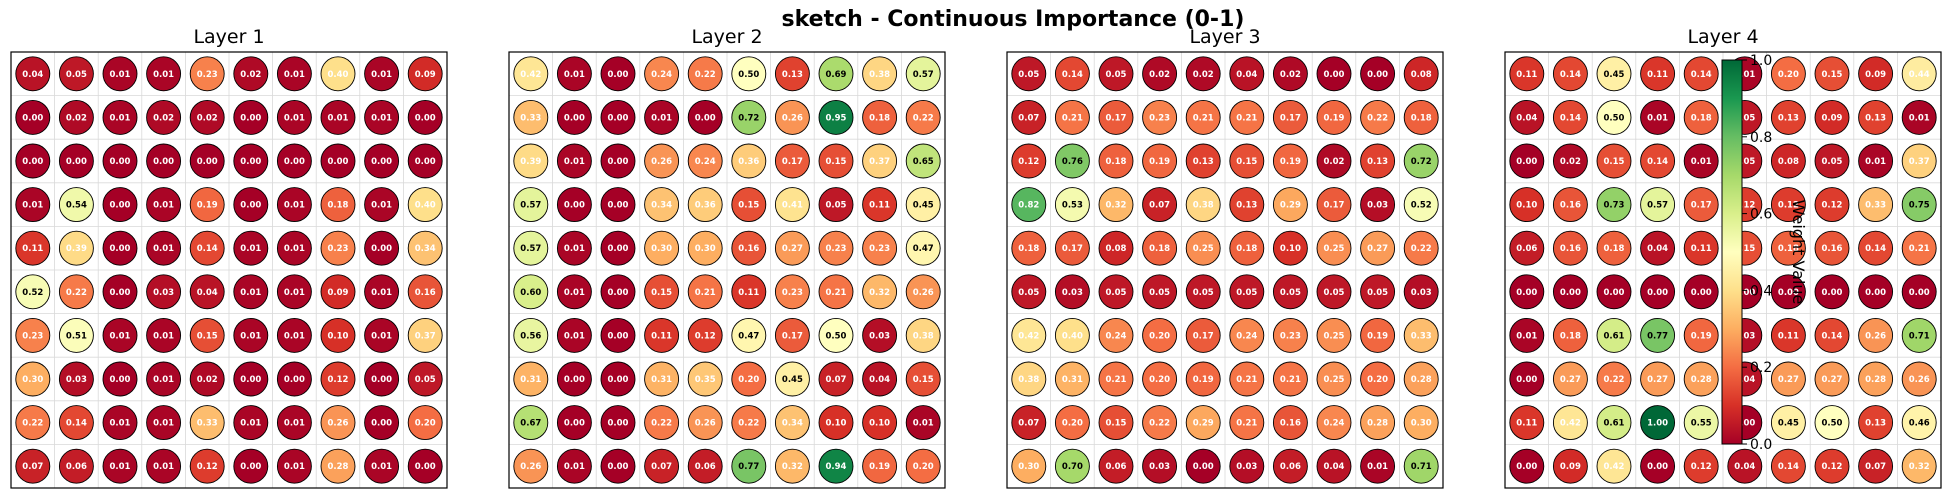  Describe the element at coordinates (1657, 249) in the screenshot. I see `value-label: 0.04` at that location.